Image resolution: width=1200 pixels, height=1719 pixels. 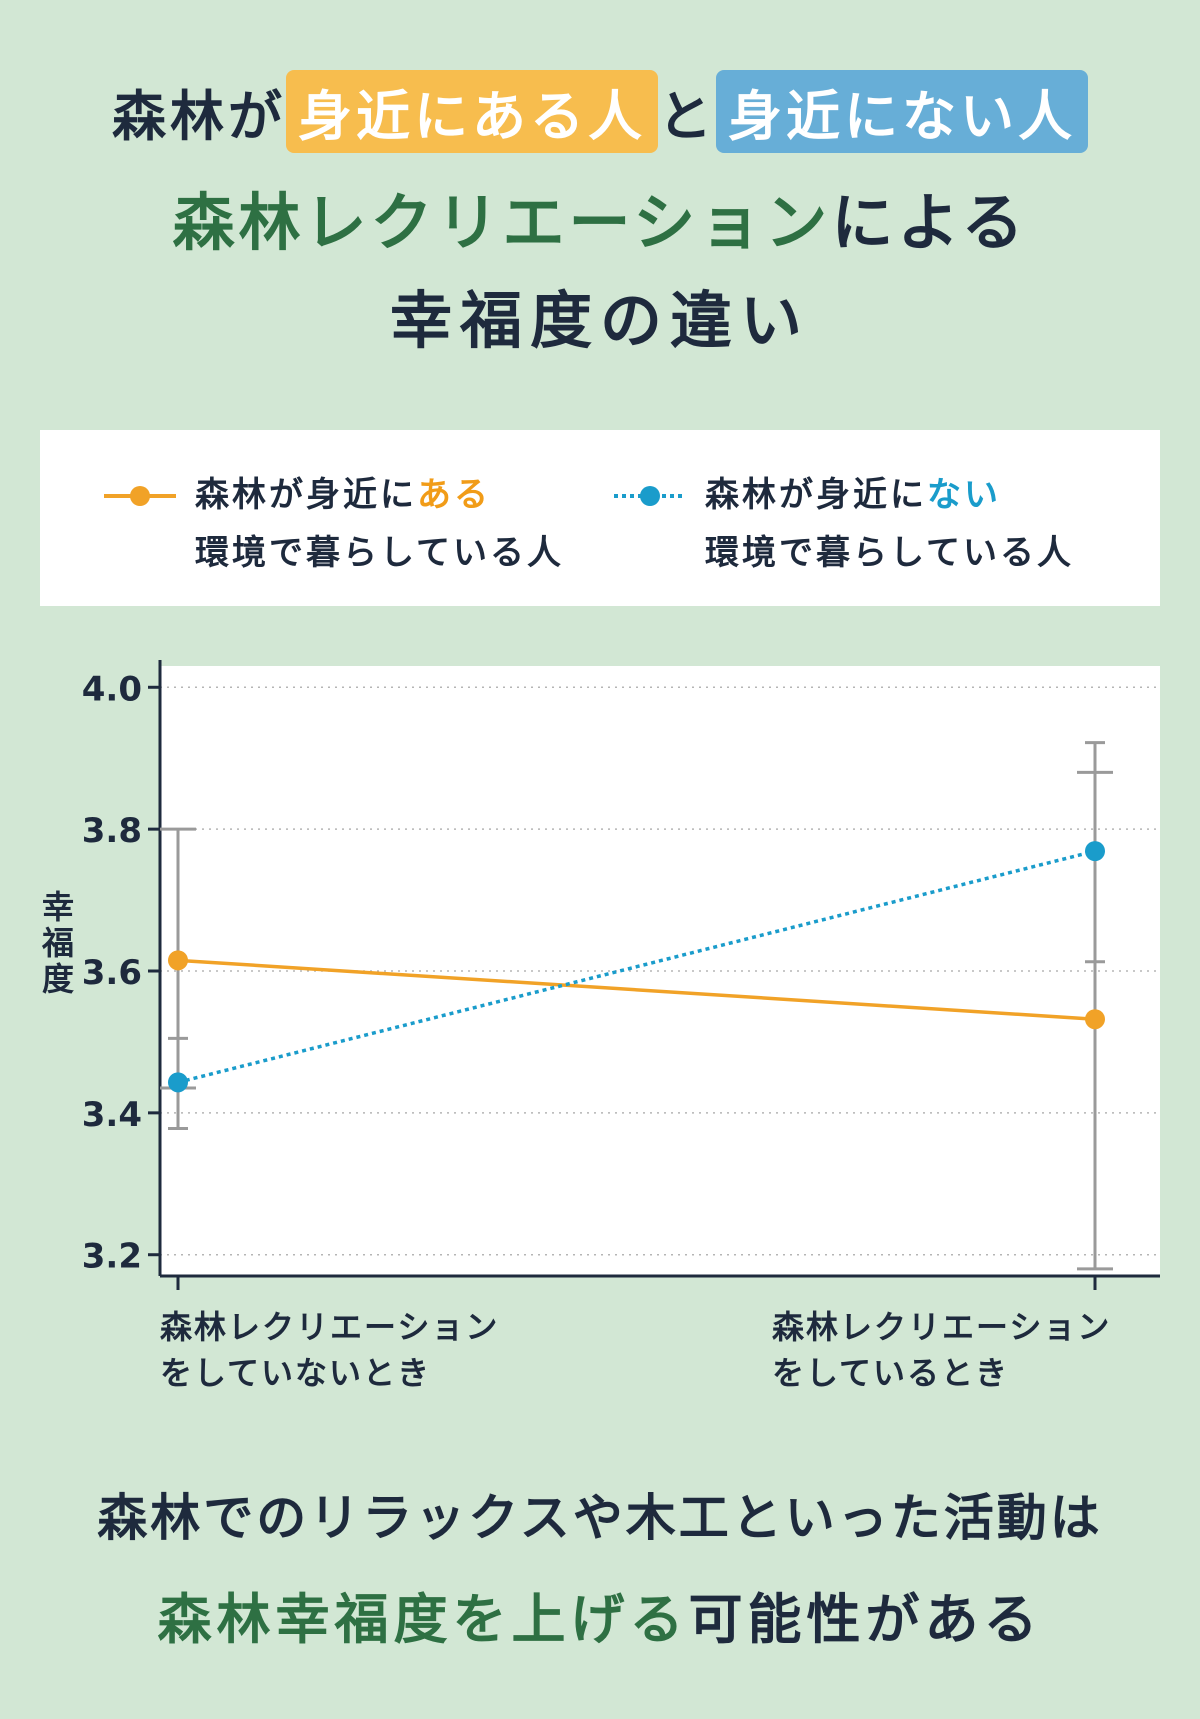 I want to click on y-tick-label: 3.6, so click(x=112, y=973).